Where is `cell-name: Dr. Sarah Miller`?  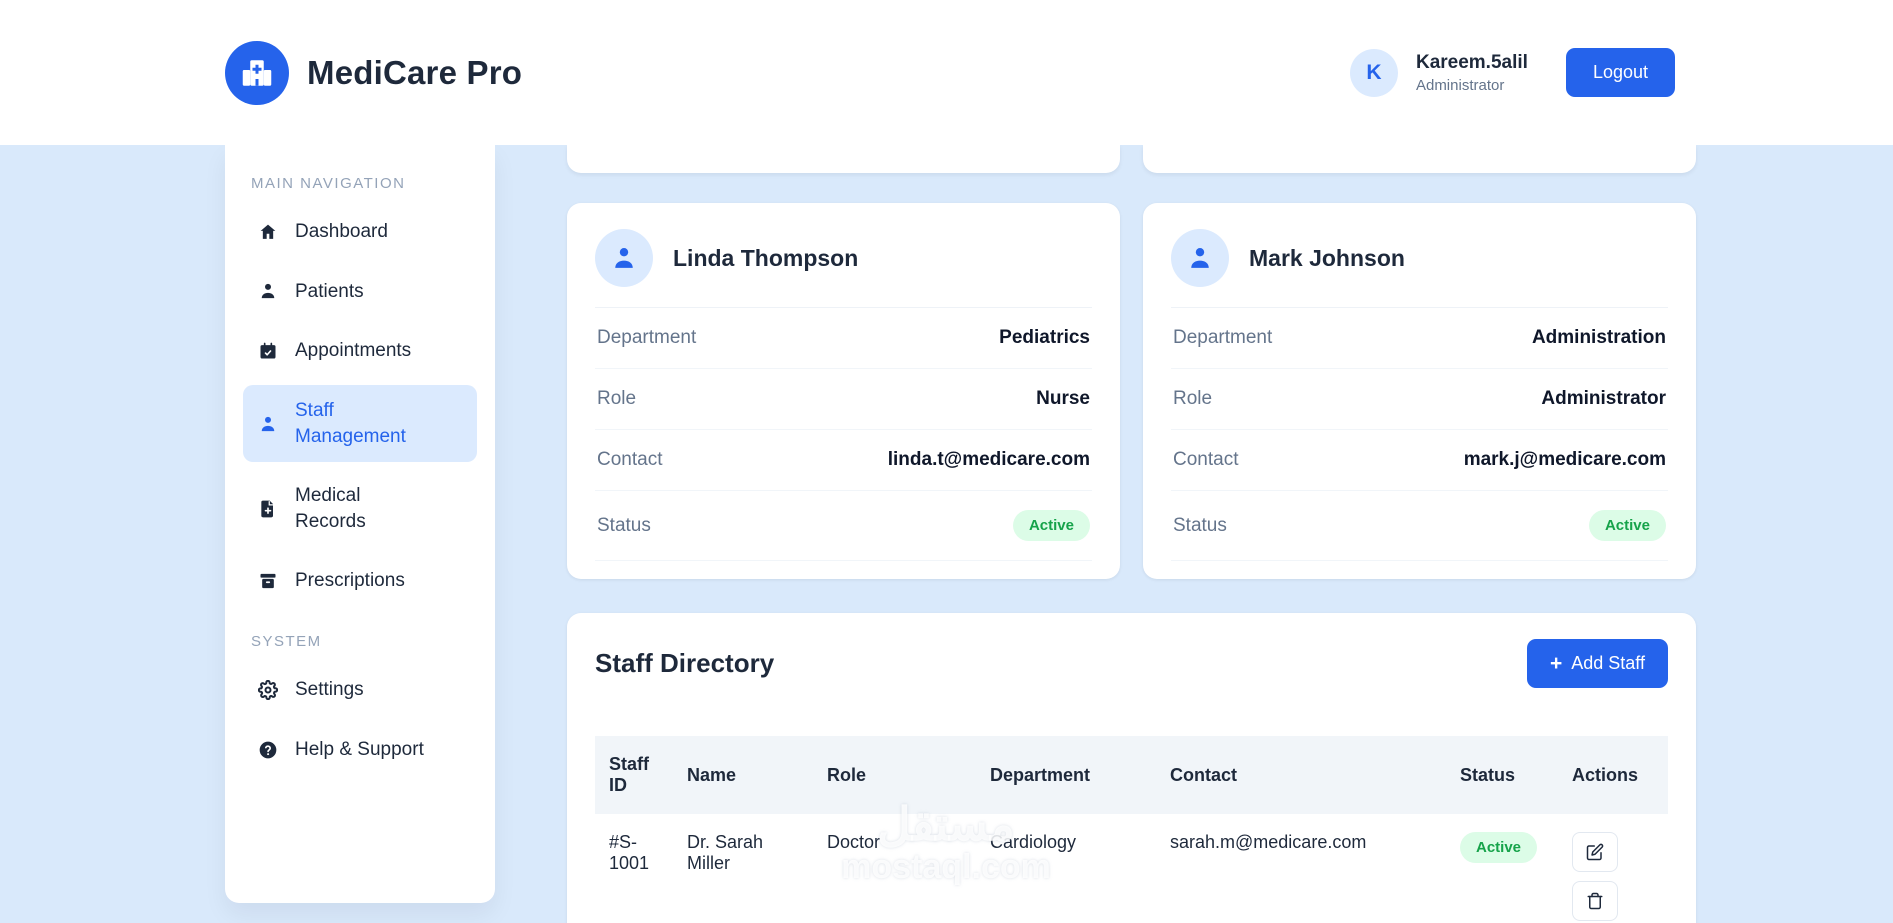 cell-name: Dr. Sarah Miller is located at coordinates (743, 868).